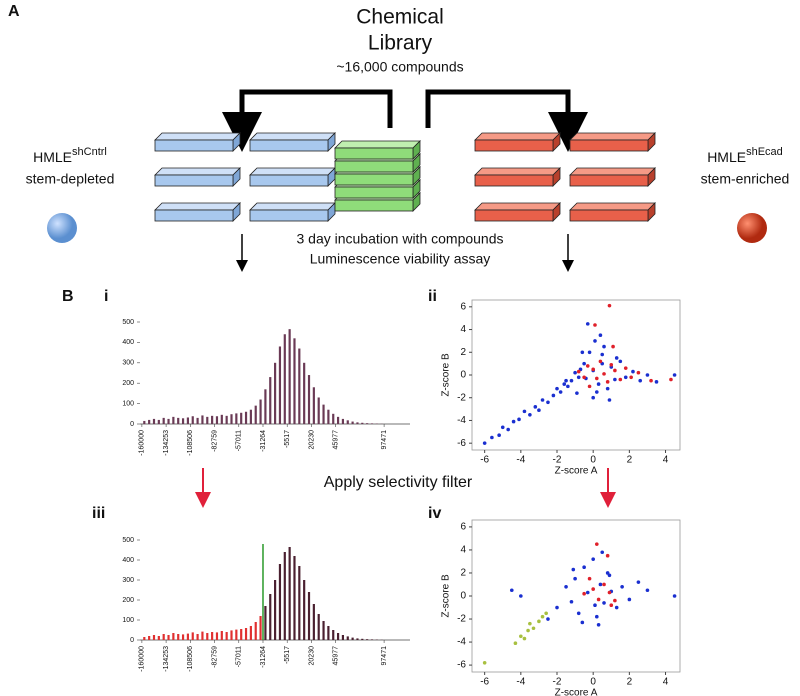 The height and width of the screenshot is (696, 800). Describe the element at coordinates (263, 441) in the screenshot. I see `x-tick-label: -31264` at that location.